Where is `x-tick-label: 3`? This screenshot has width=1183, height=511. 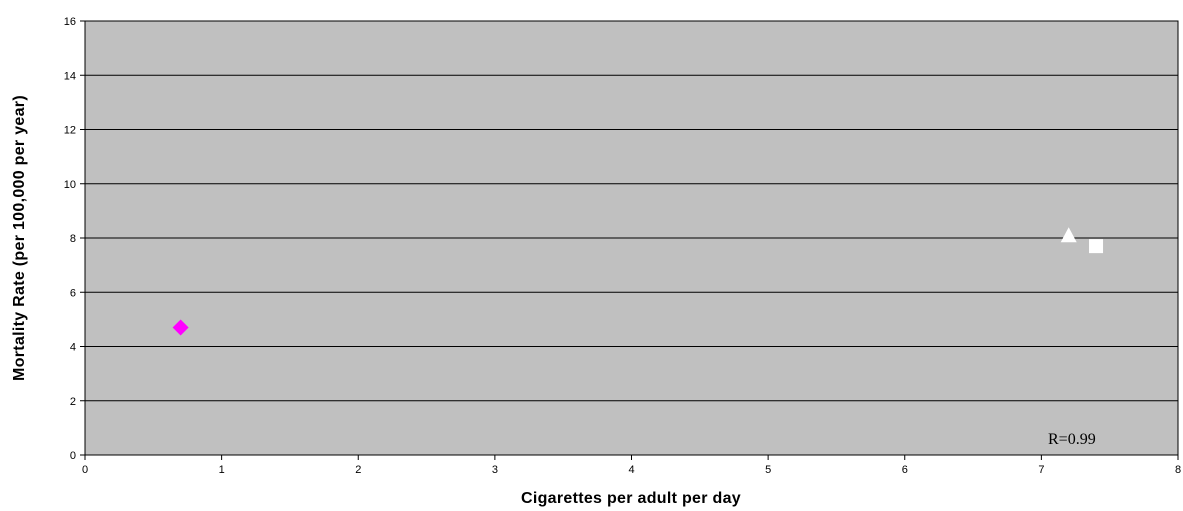 x-tick-label: 3 is located at coordinates (495, 470).